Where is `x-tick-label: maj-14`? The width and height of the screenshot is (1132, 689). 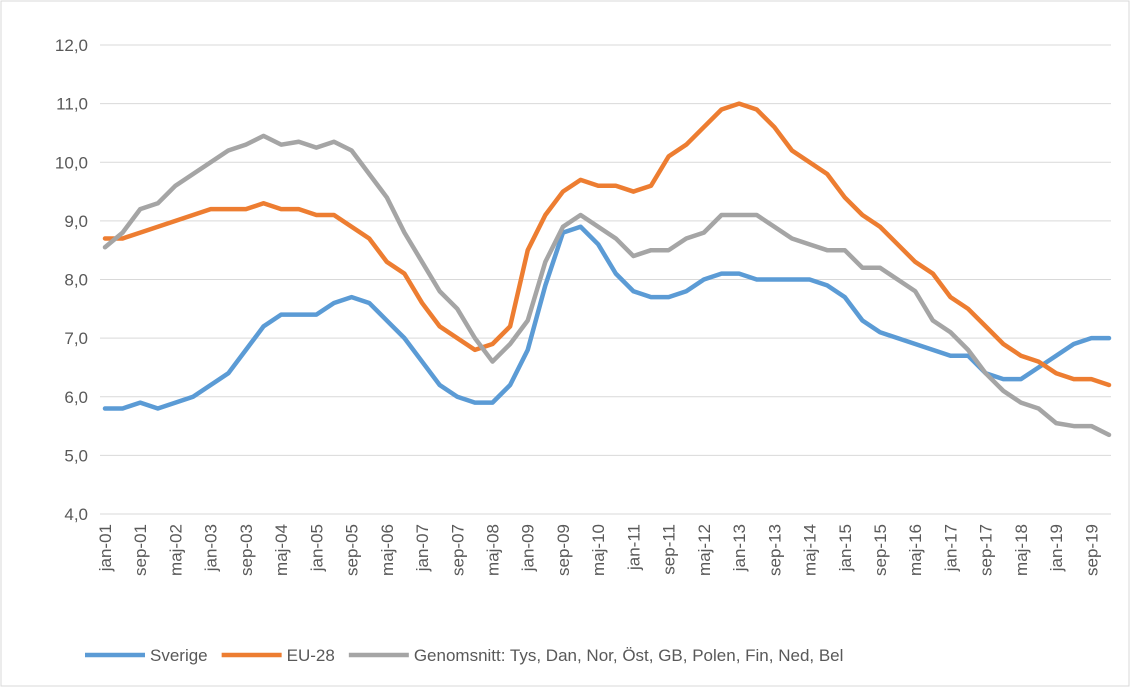 x-tick-label: maj-14 is located at coordinates (810, 550).